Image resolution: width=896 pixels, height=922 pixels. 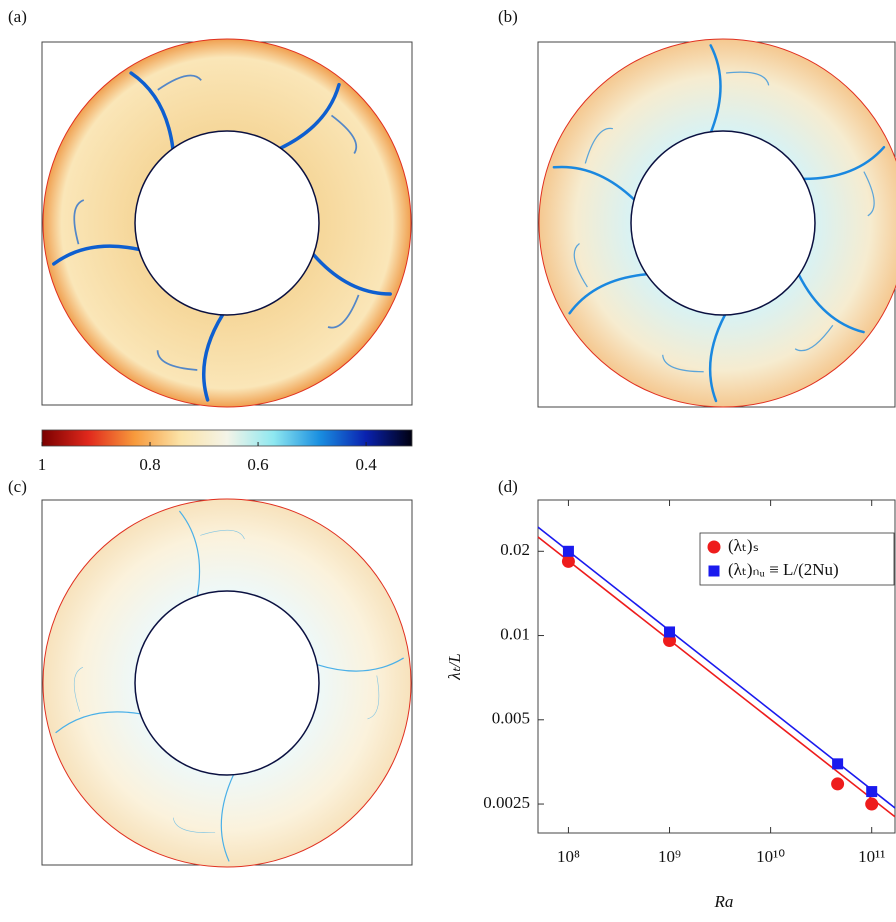 I want to click on legend-box, so click(x=797, y=559).